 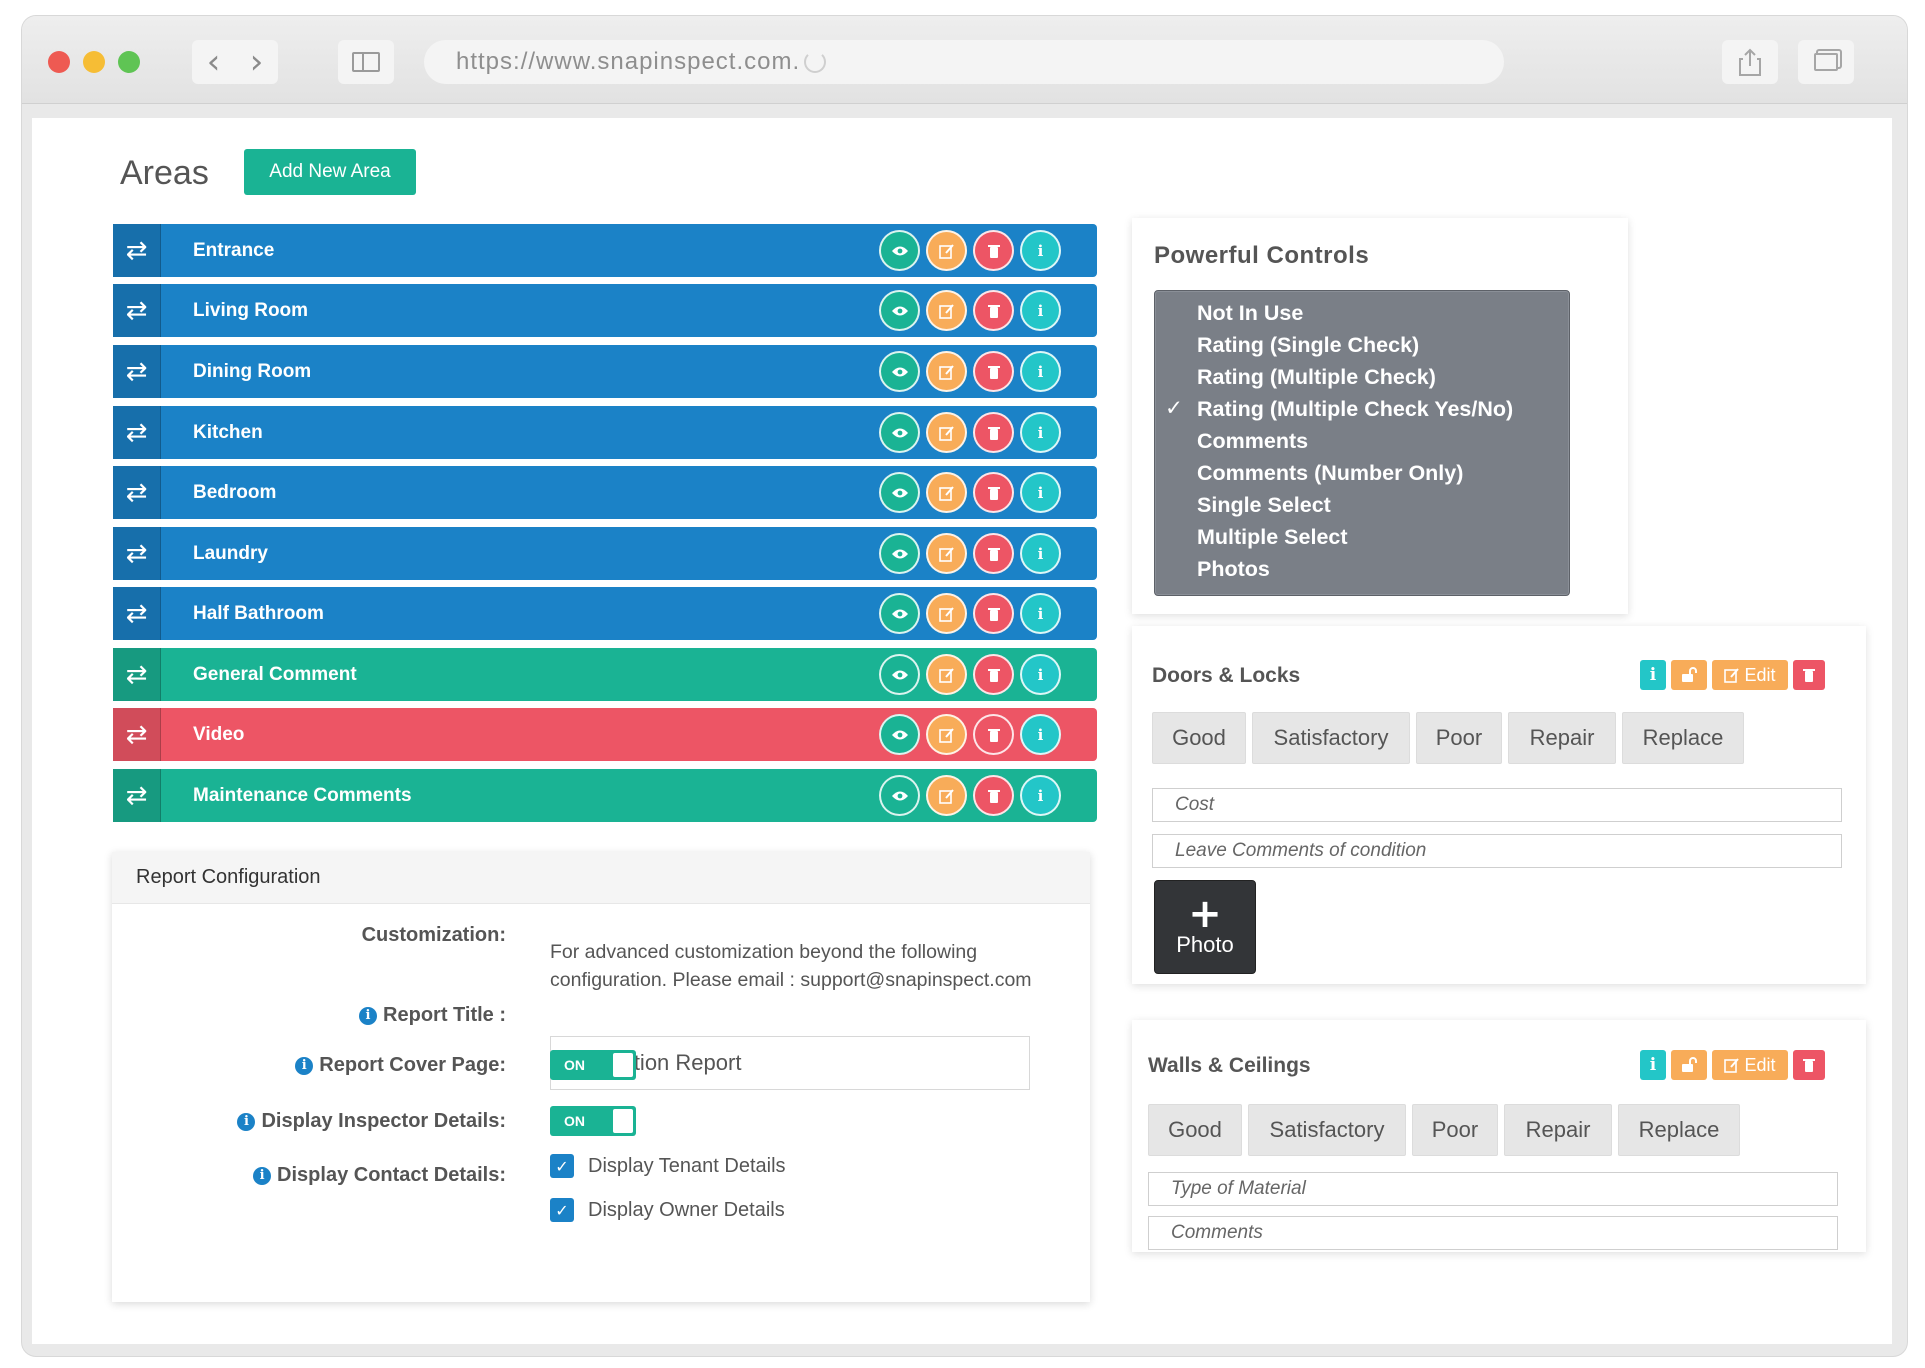 What do you see at coordinates (593, 1065) in the screenshot?
I see `report-cover-page-toggle: ON` at bounding box center [593, 1065].